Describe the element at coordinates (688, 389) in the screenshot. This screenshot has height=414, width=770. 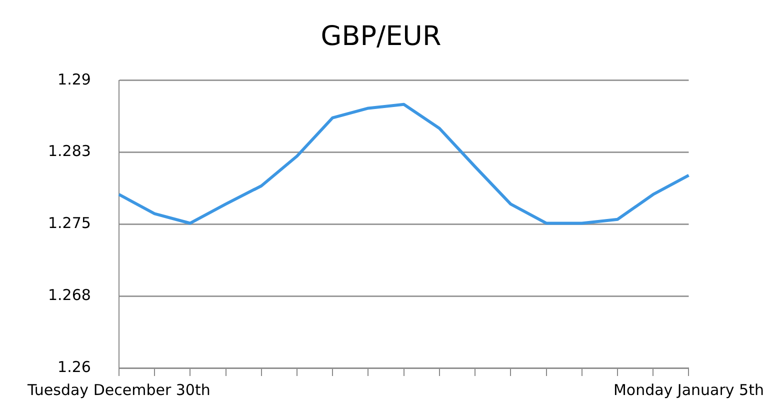
I see `x-tick-label: Monday January 5th` at that location.